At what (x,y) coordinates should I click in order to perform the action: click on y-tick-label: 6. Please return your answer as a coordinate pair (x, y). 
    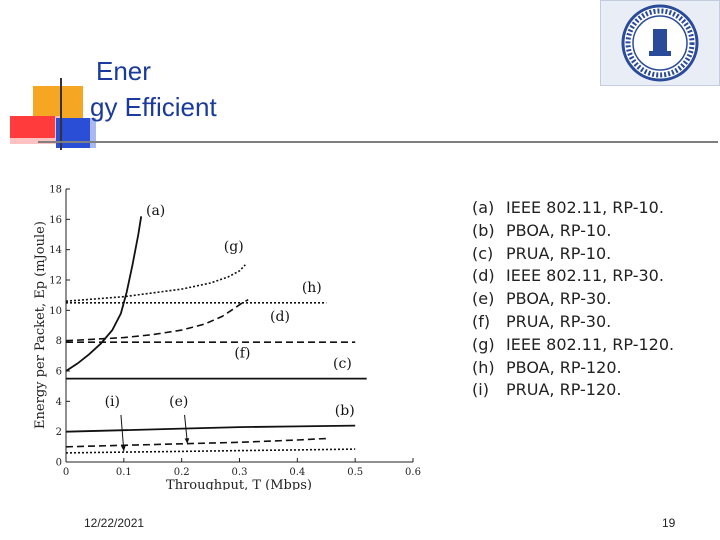
    Looking at the image, I should click on (59, 372).